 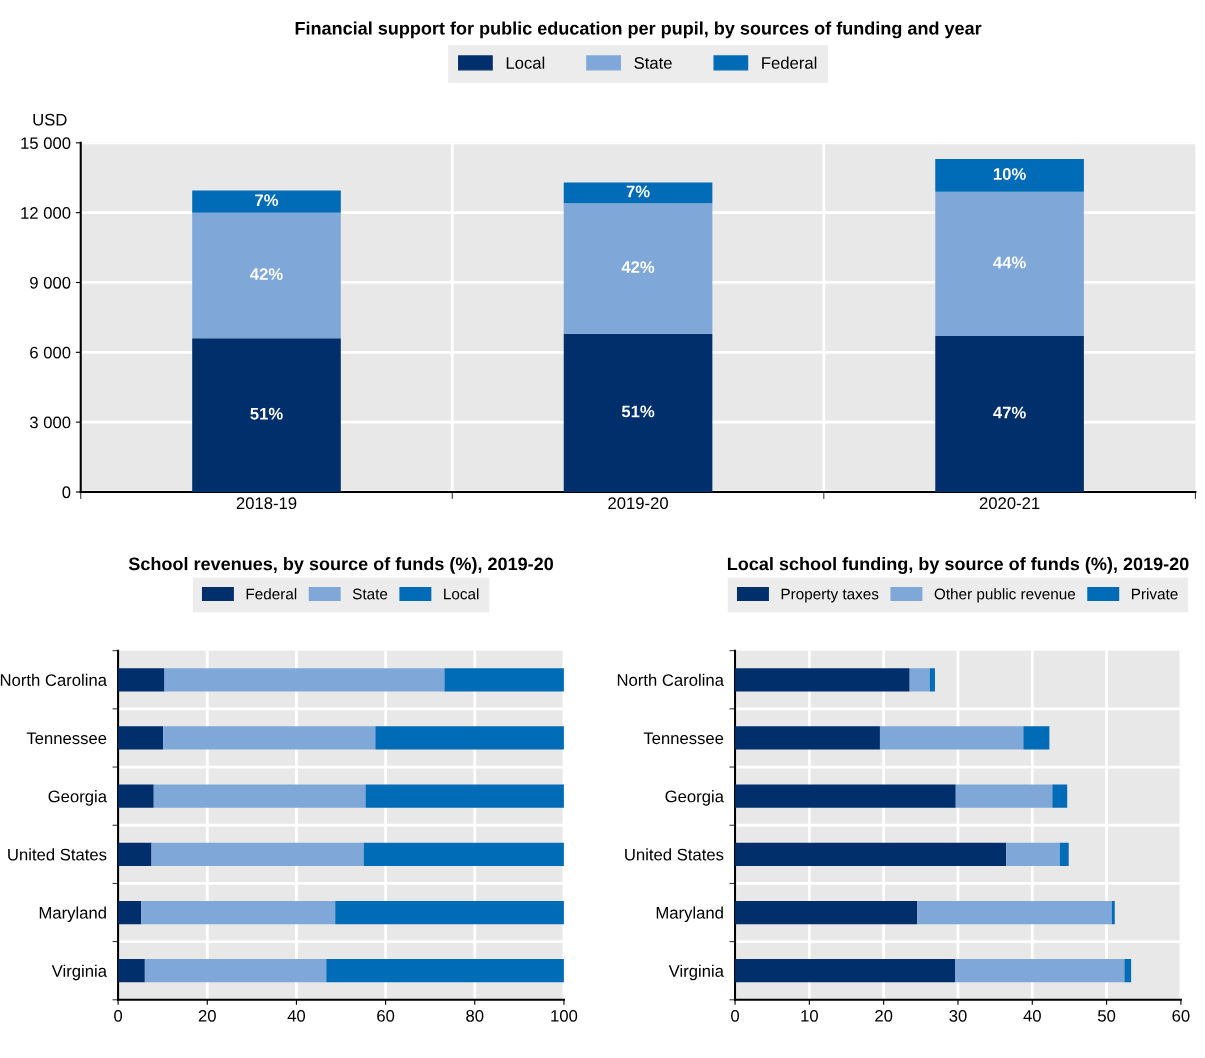 What do you see at coordinates (638, 503) in the screenshot?
I see `x-tick-label: 2019-20` at bounding box center [638, 503].